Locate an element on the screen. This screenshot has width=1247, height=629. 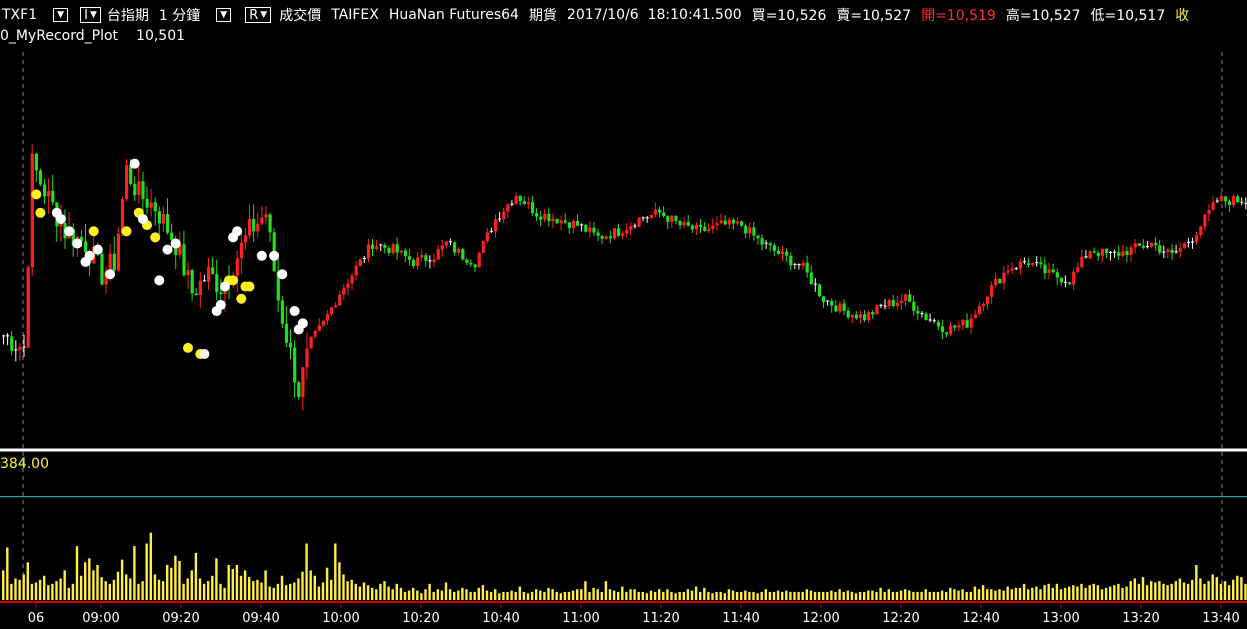
price-type-label: 成交價 is located at coordinates (300, 16).